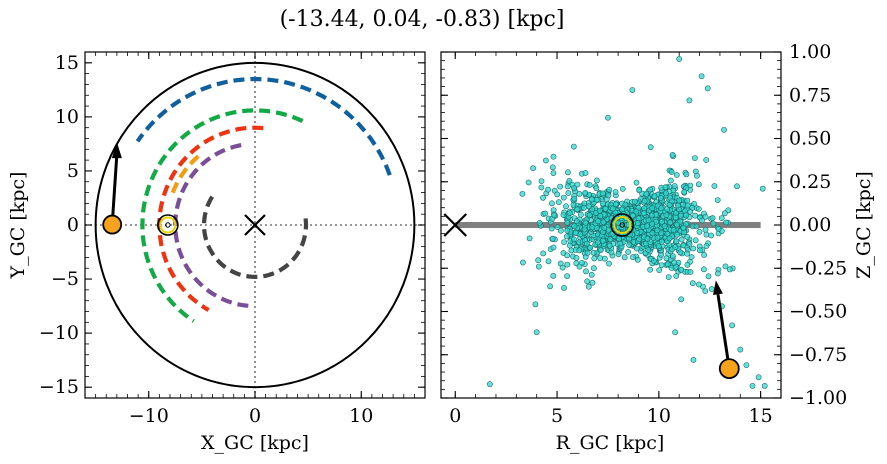  I want to click on x-tick-label: −10, so click(149, 416).